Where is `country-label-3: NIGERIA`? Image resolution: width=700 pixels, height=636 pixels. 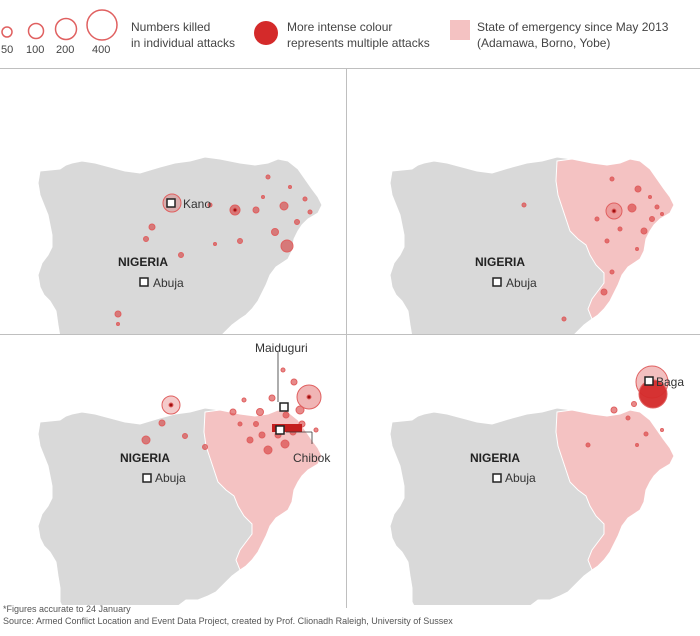
country-label-3: NIGERIA is located at coordinates (145, 458).